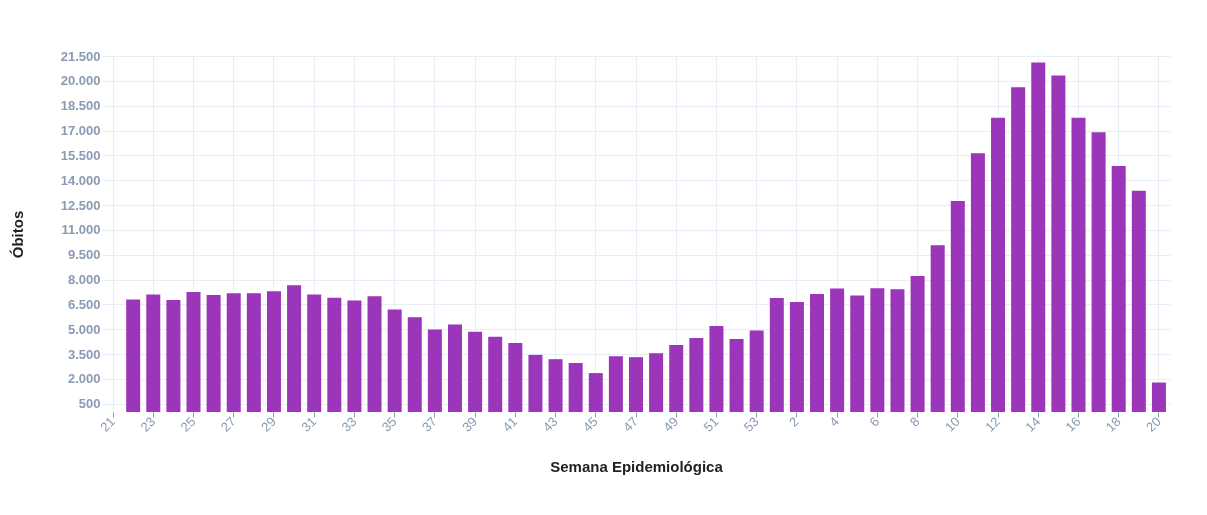 This screenshot has width=1207, height=515. What do you see at coordinates (349, 424) in the screenshot?
I see `x-tick-label: 33` at bounding box center [349, 424].